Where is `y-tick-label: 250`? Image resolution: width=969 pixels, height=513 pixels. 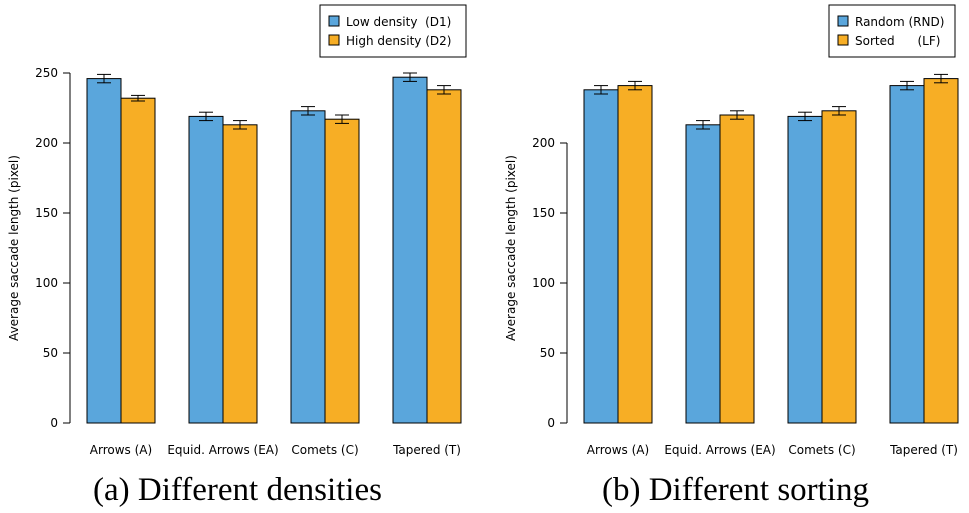
y-tick-label: 250 is located at coordinates (46, 73).